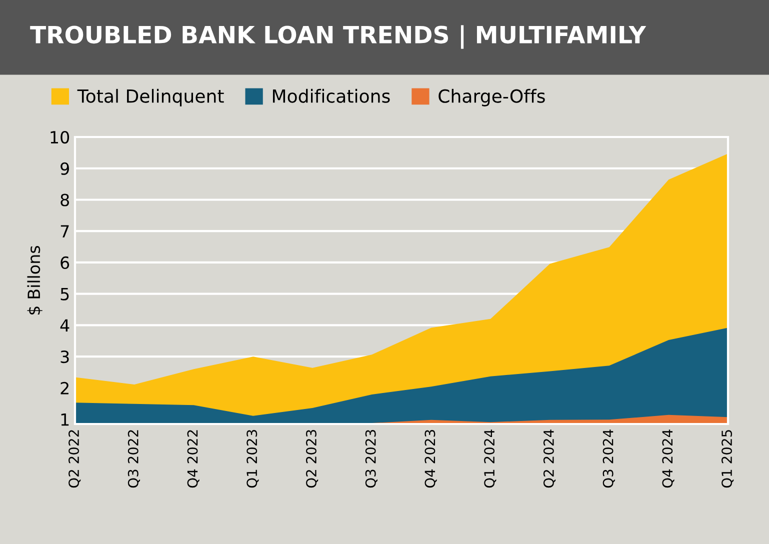 The height and width of the screenshot is (544, 769). What do you see at coordinates (64, 294) in the screenshot?
I see `y-tick-label: 5` at bounding box center [64, 294].